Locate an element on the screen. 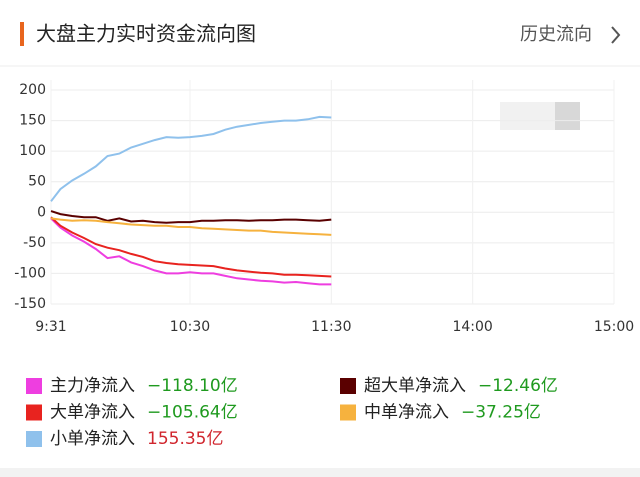  x-tick-label: 15:00 is located at coordinates (614, 327).